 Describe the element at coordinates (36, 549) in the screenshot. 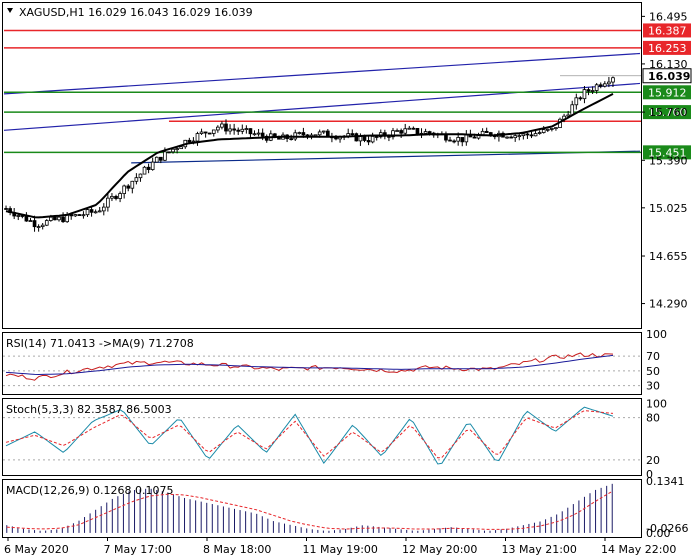

I see `time-tick-label-0: 6 May 2020` at that location.